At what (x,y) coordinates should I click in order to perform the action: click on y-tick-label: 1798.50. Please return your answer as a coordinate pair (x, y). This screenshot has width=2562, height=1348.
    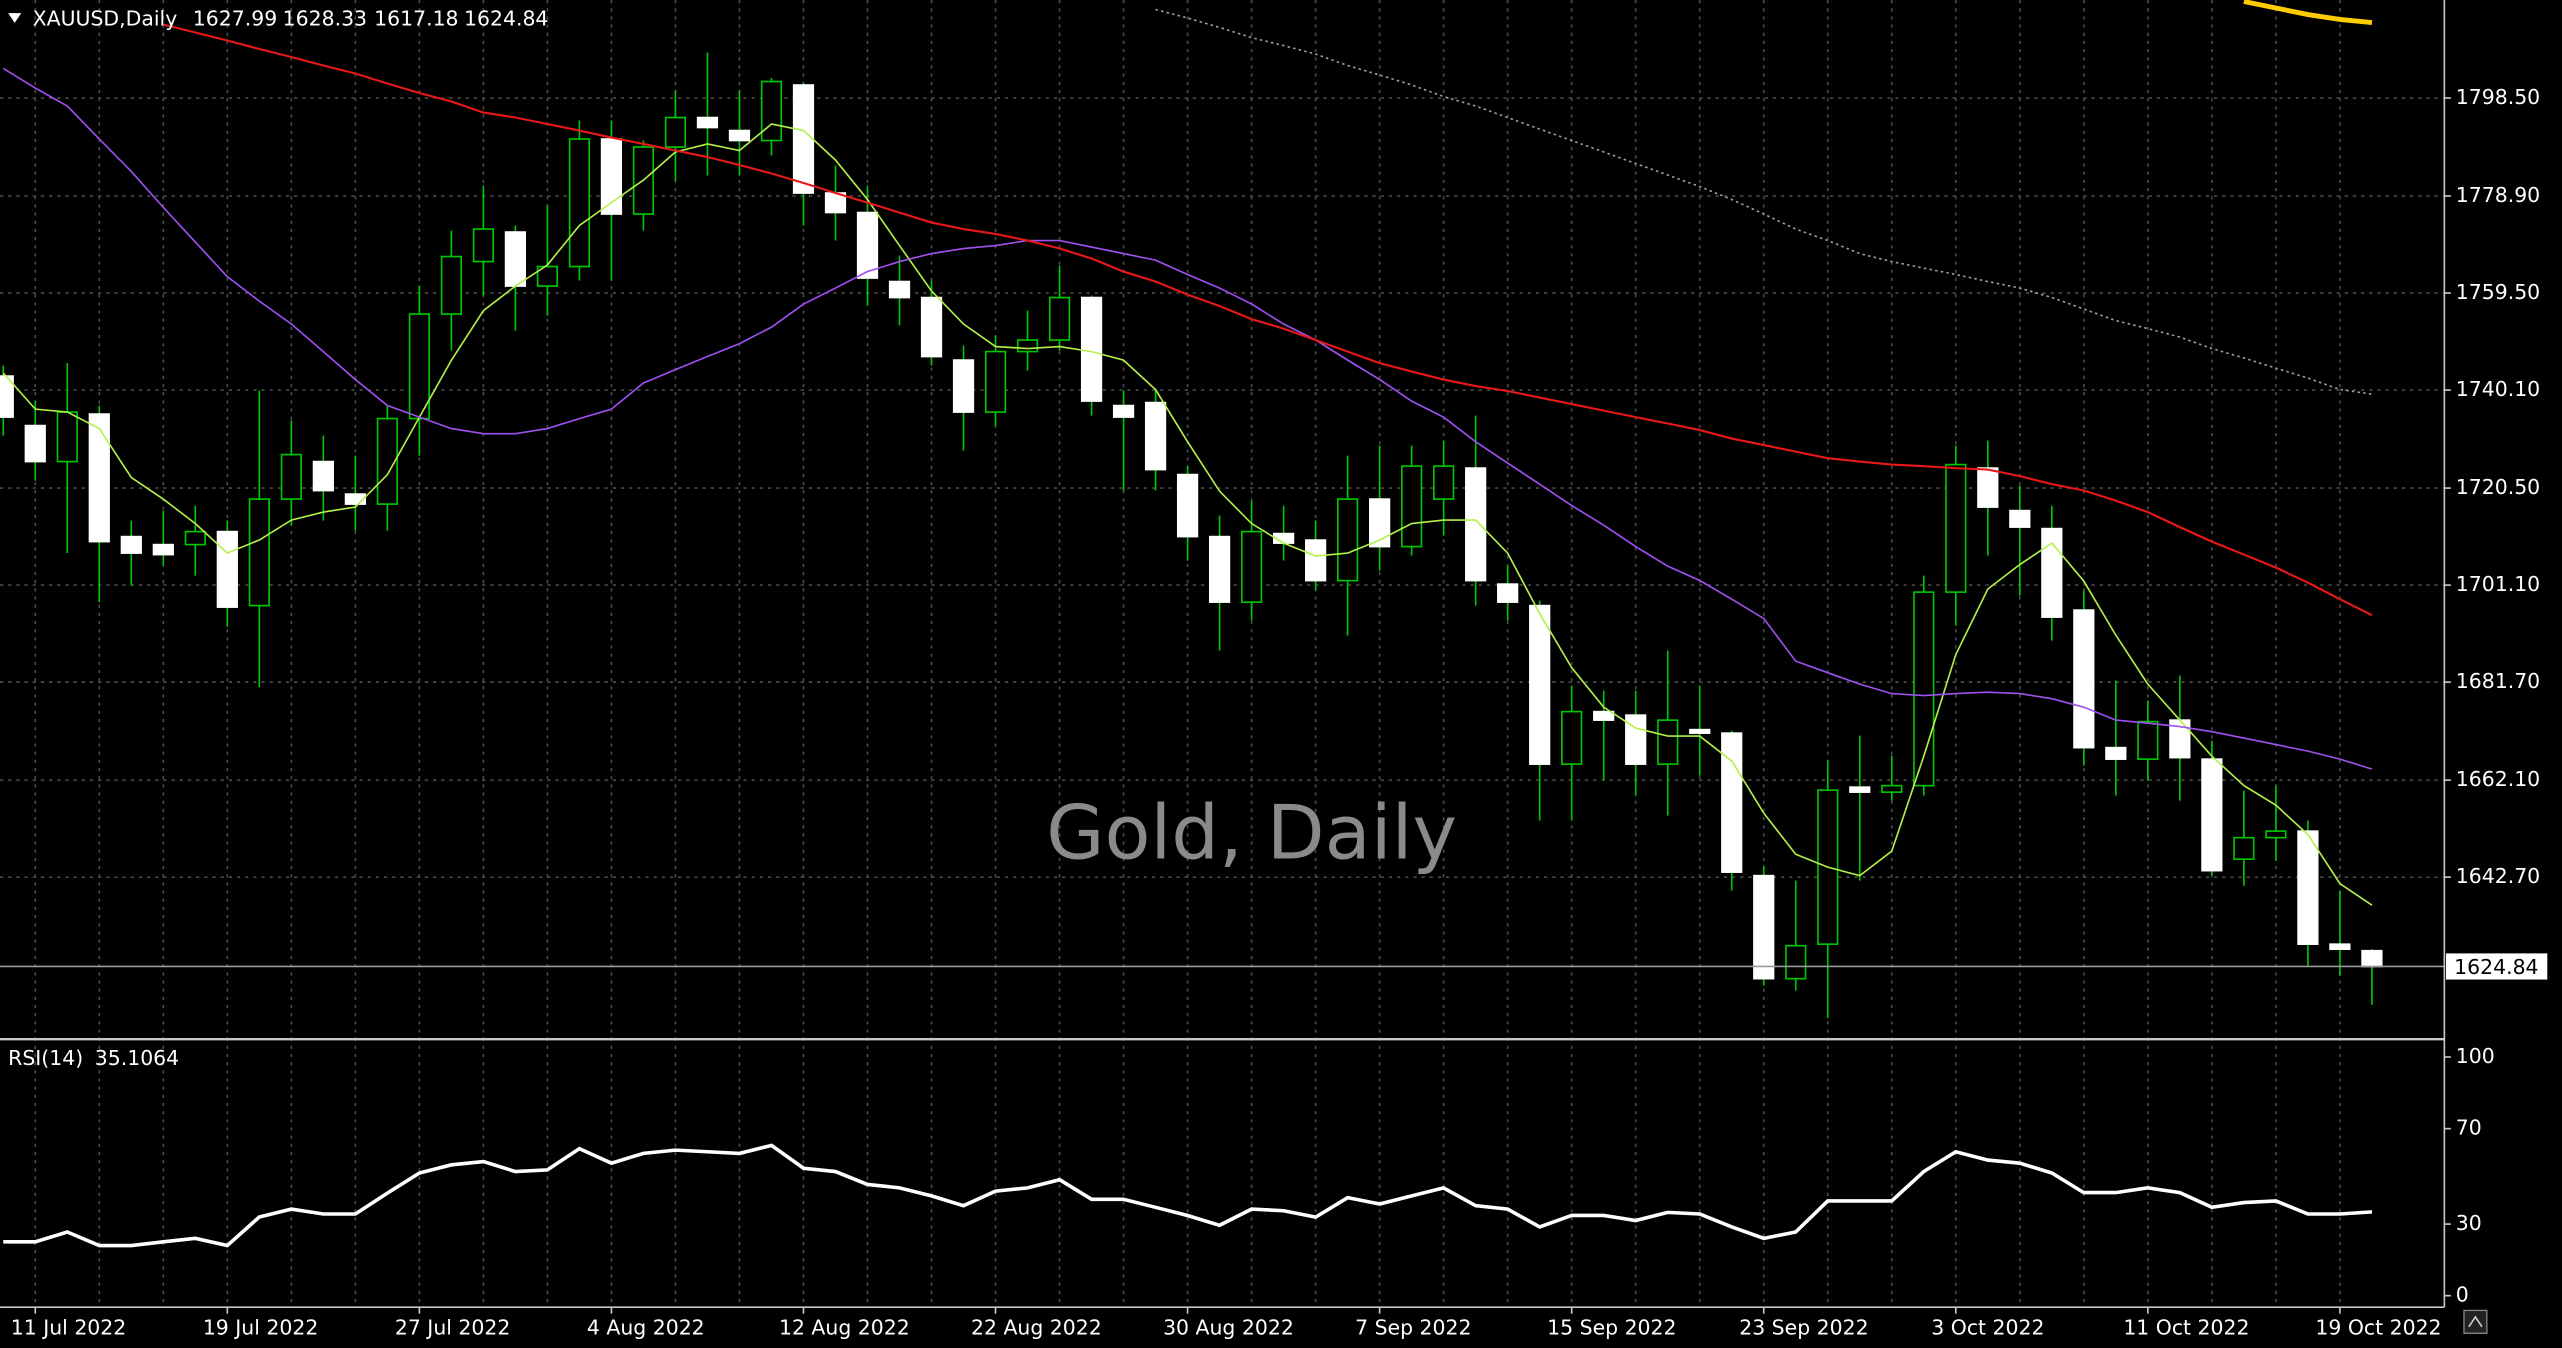
    Looking at the image, I should click on (2498, 97).